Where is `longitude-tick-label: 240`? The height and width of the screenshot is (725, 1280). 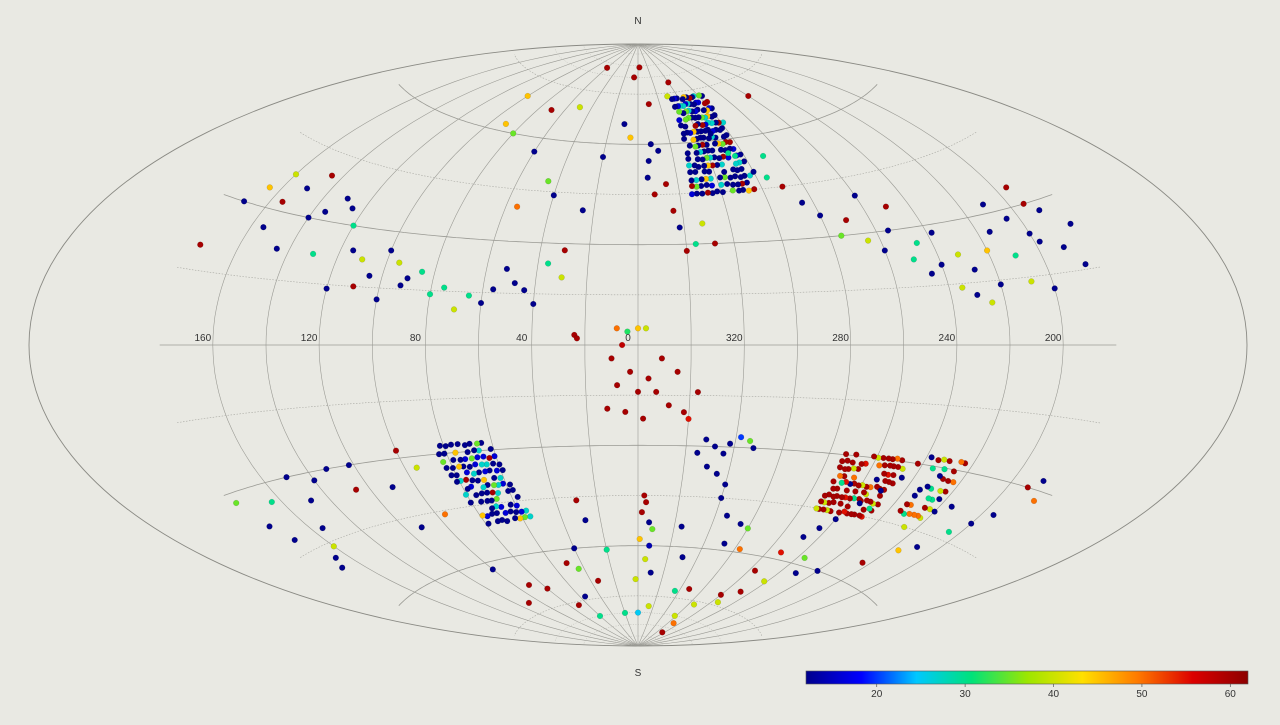 longitude-tick-label: 240 is located at coordinates (947, 338).